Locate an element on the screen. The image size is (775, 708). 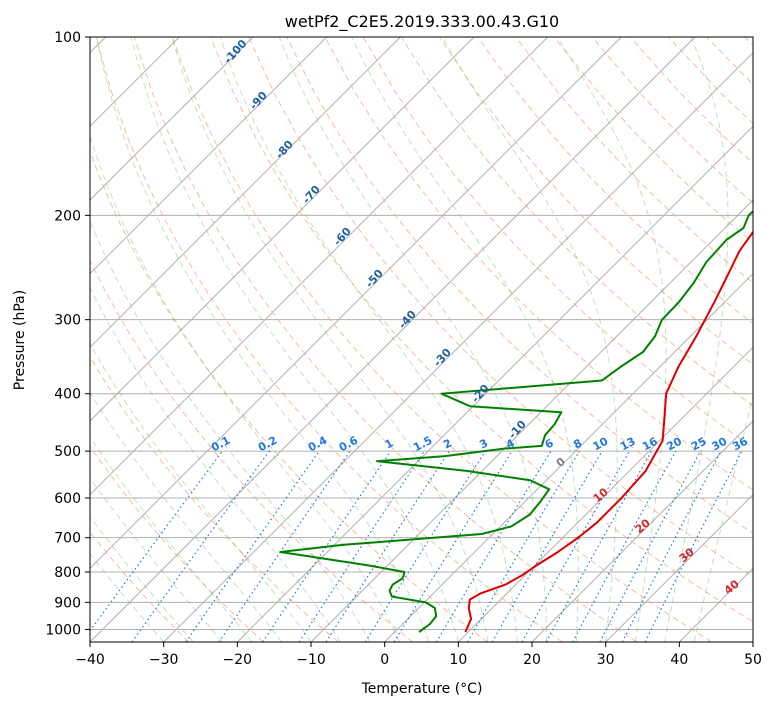
x-axis-label: Temperature (°C) is located at coordinates (422, 689).